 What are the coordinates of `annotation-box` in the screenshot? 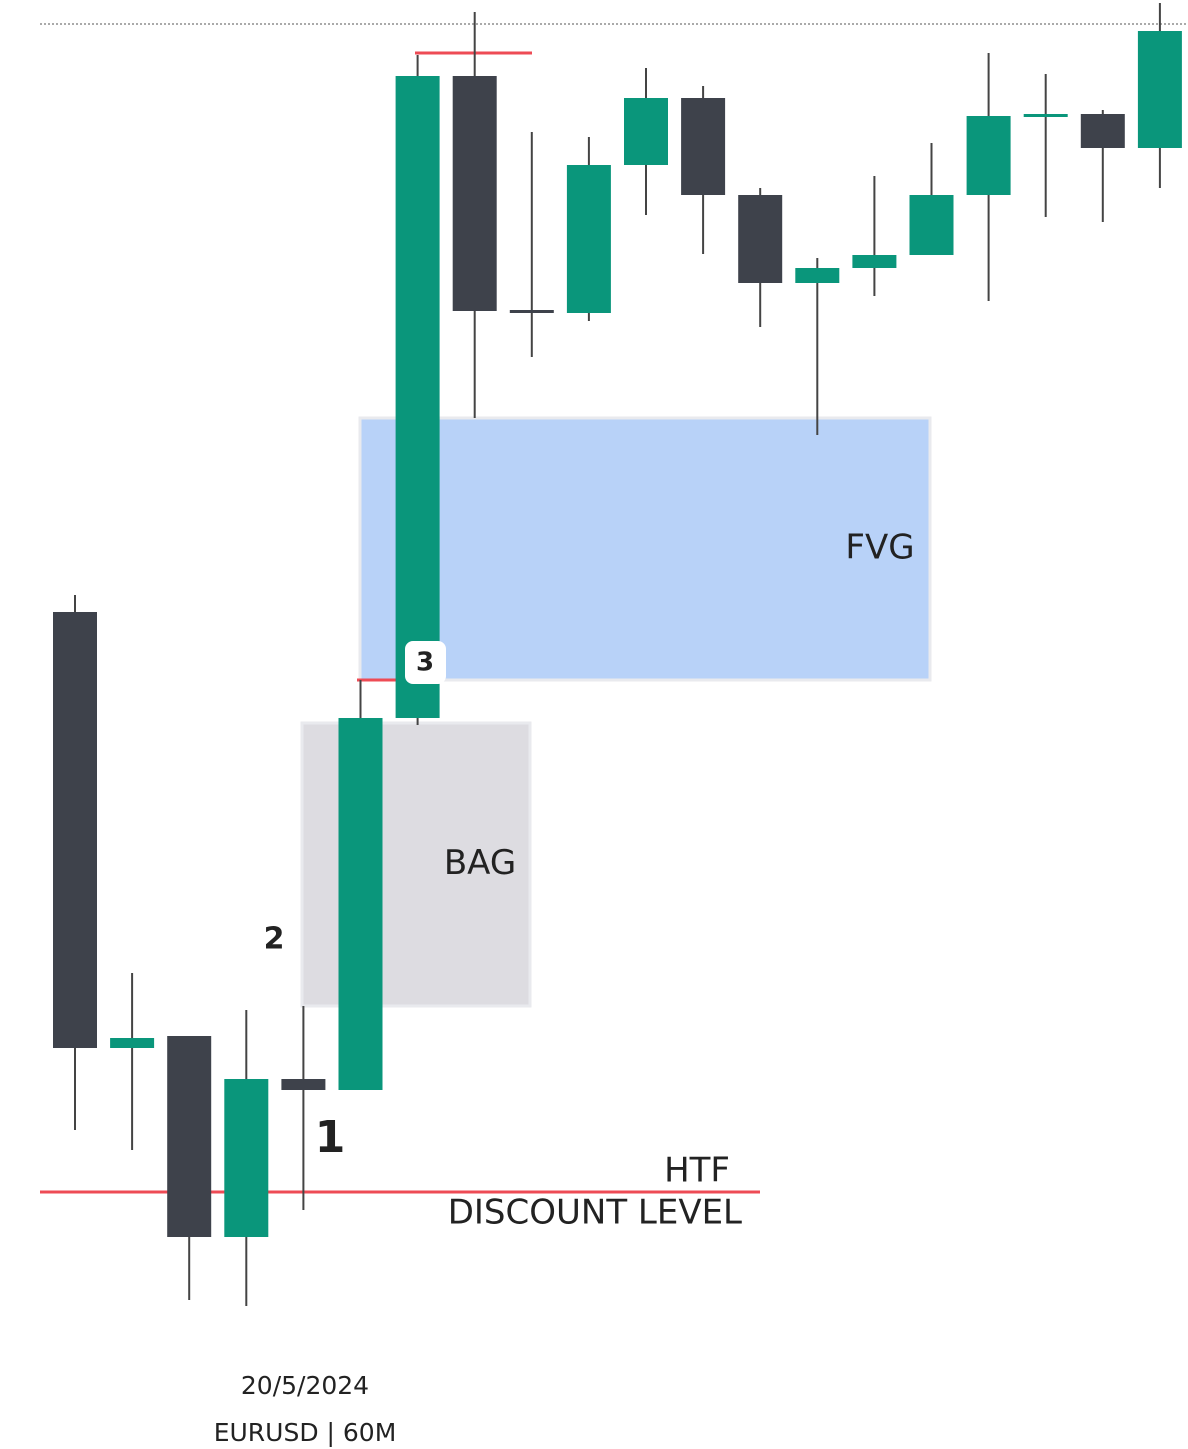 It's located at (425, 662).